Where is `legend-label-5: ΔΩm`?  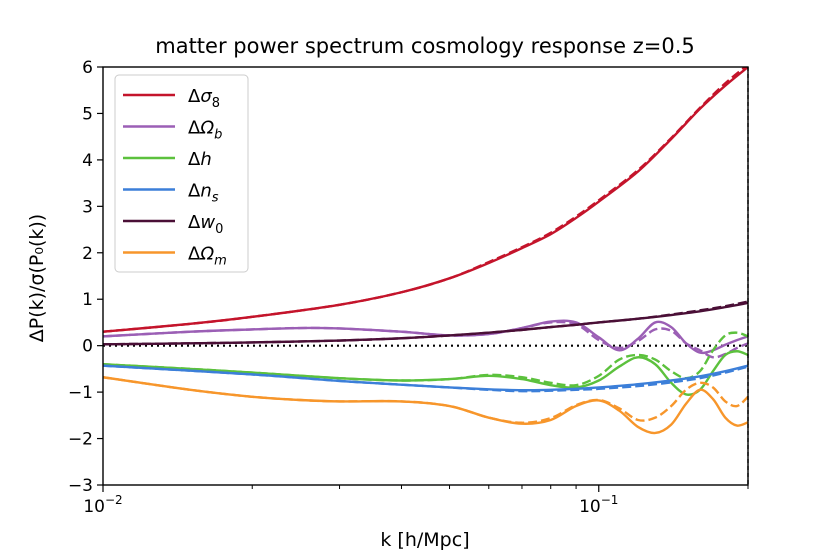 legend-label-5: ΔΩm is located at coordinates (207, 256).